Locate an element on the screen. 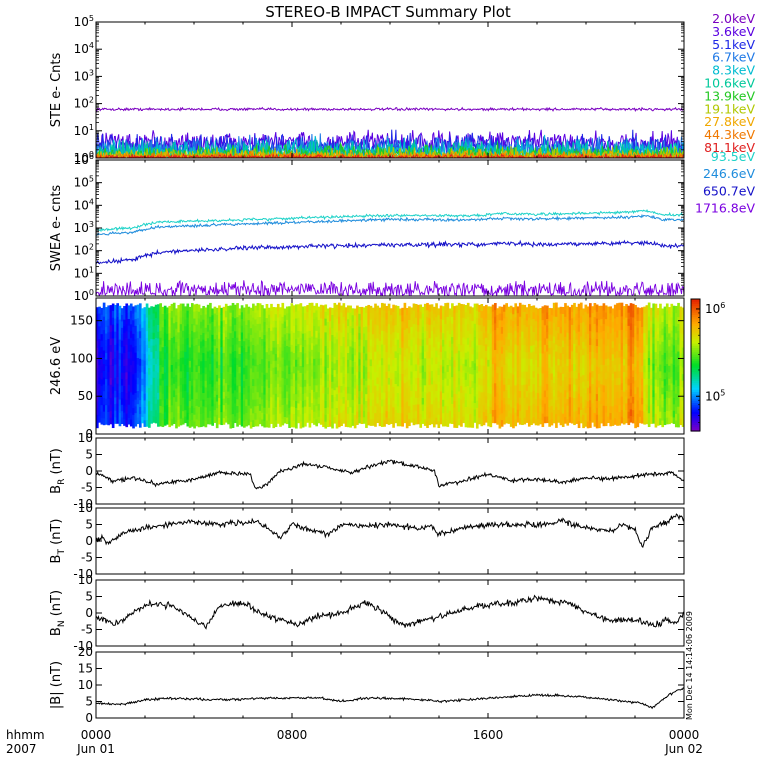 The image size is (780, 780). x-tick-time-3: 0000 is located at coordinates (684, 735).